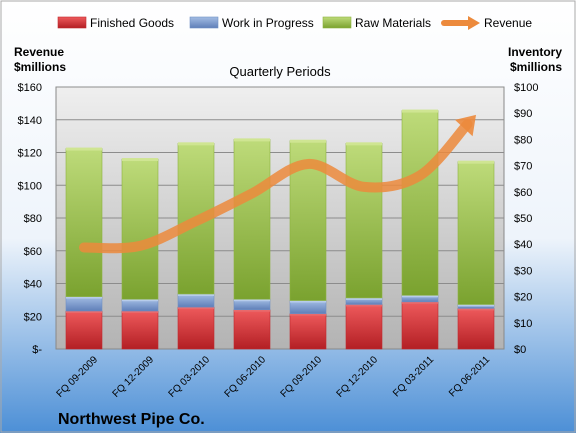 This screenshot has height=433, width=576. Describe the element at coordinates (523, 324) in the screenshot. I see `right-tick-label: $10` at that location.